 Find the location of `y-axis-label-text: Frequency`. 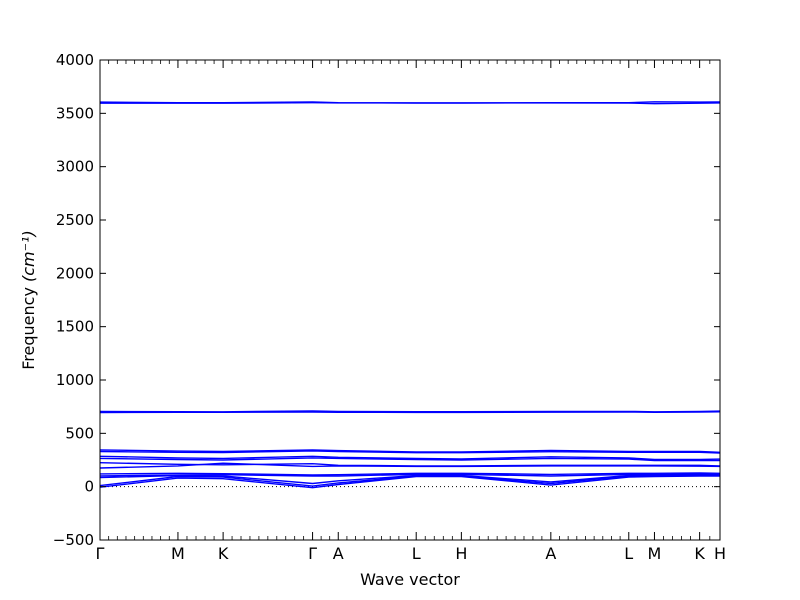

y-axis-label-text: Frequency is located at coordinates (28, 328).